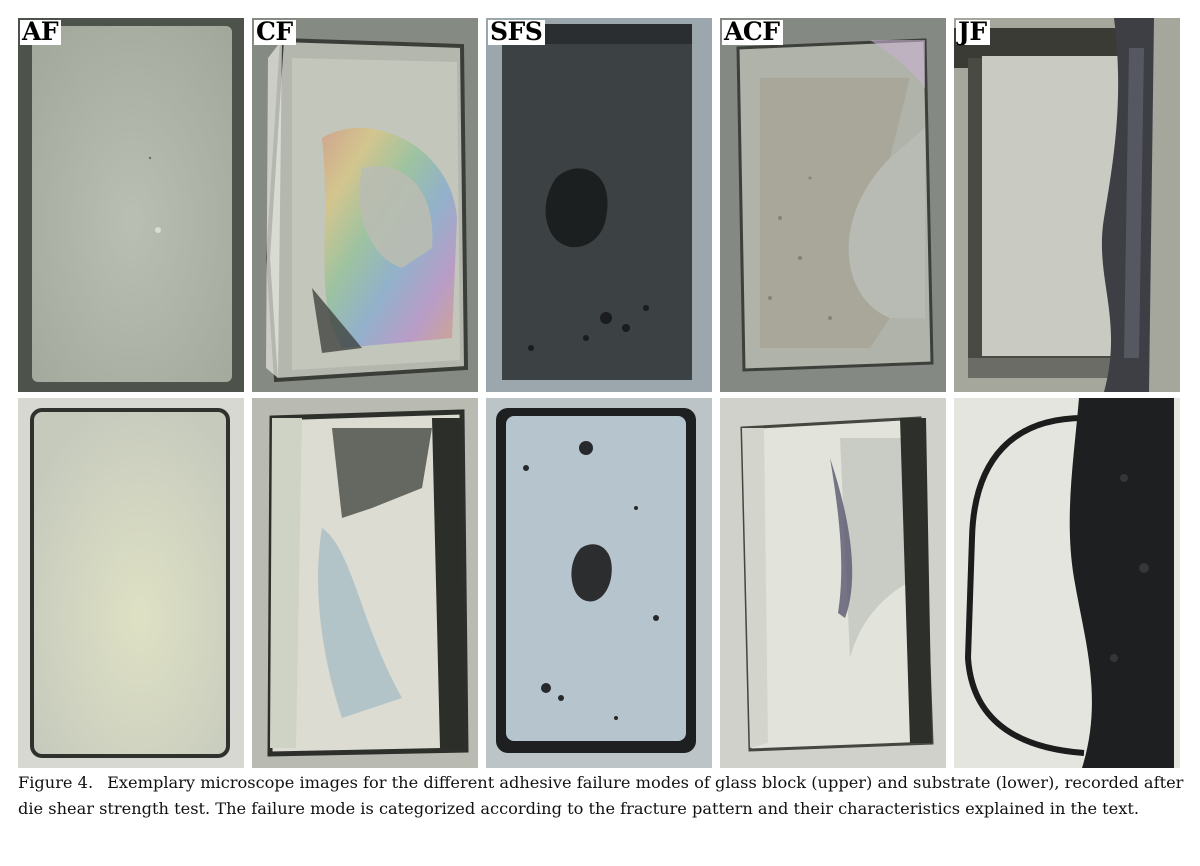  What do you see at coordinates (131, 205) in the screenshot?
I see `image-af-glass-block: AF` at bounding box center [131, 205].